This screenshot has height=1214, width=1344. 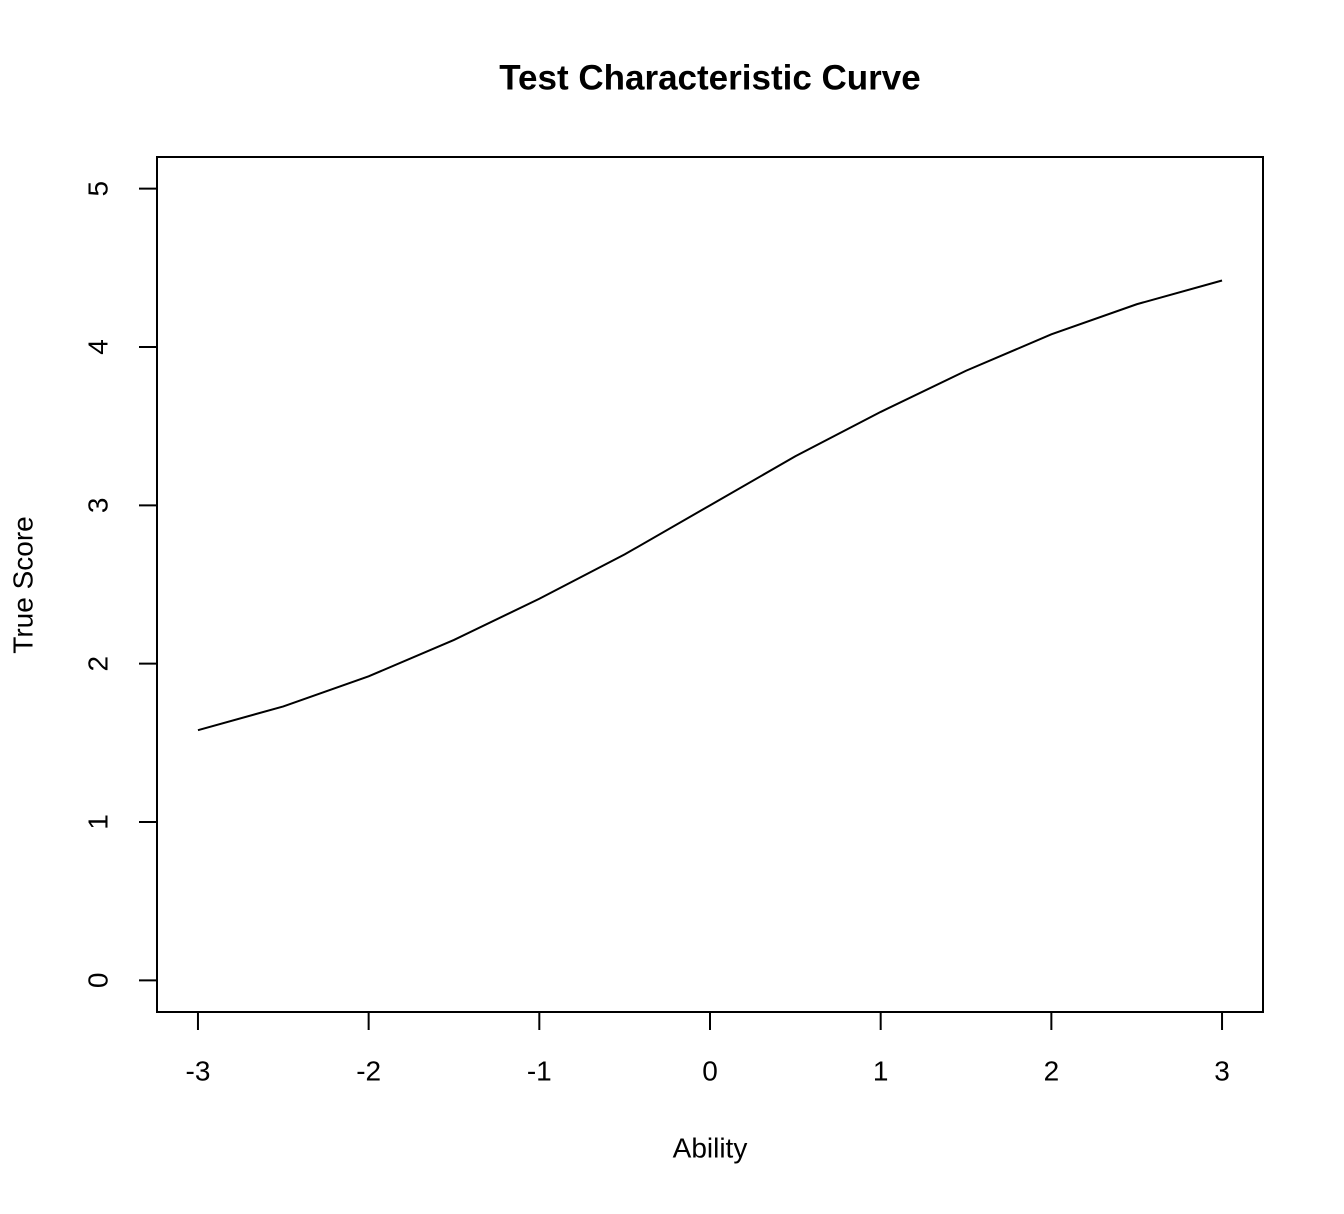 I want to click on y-tick-label: 1, so click(x=97, y=822).